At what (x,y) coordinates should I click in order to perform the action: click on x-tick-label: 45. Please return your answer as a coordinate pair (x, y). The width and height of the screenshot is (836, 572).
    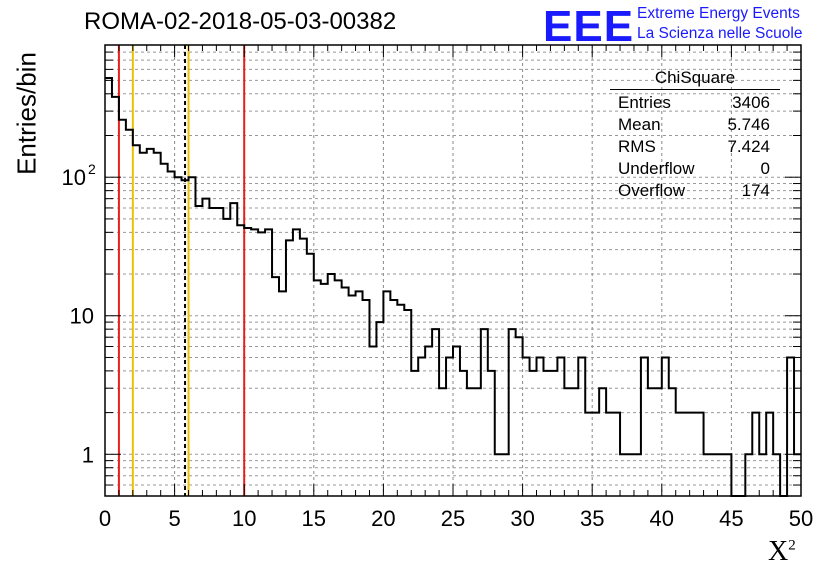
    Looking at the image, I should click on (731, 518).